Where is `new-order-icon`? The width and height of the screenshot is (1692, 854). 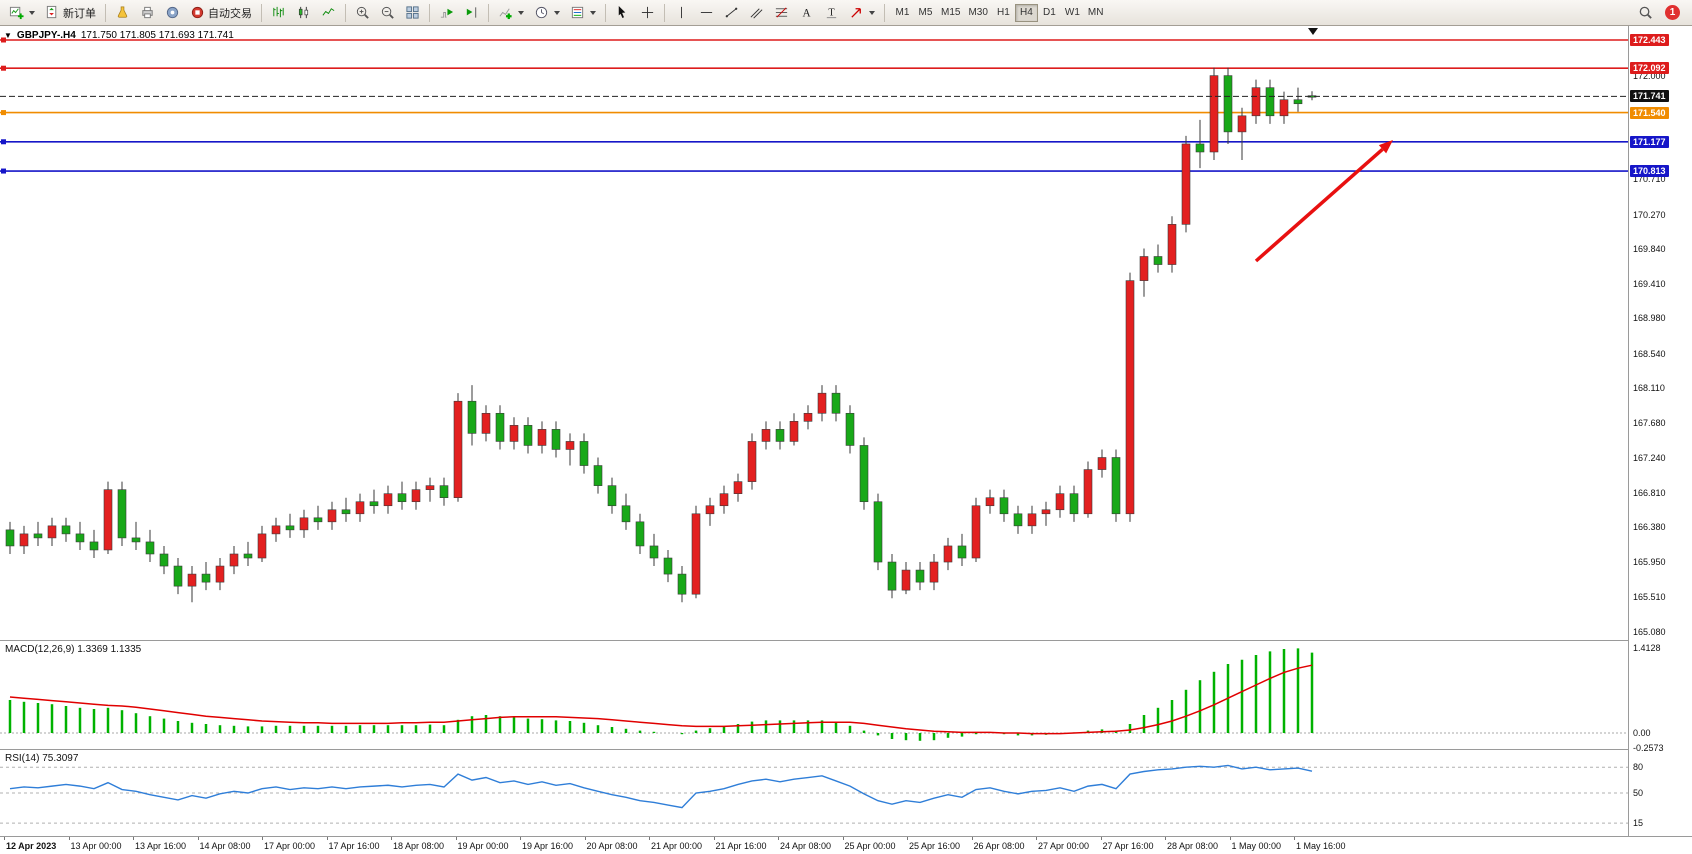 new-order-icon is located at coordinates (52, 12).